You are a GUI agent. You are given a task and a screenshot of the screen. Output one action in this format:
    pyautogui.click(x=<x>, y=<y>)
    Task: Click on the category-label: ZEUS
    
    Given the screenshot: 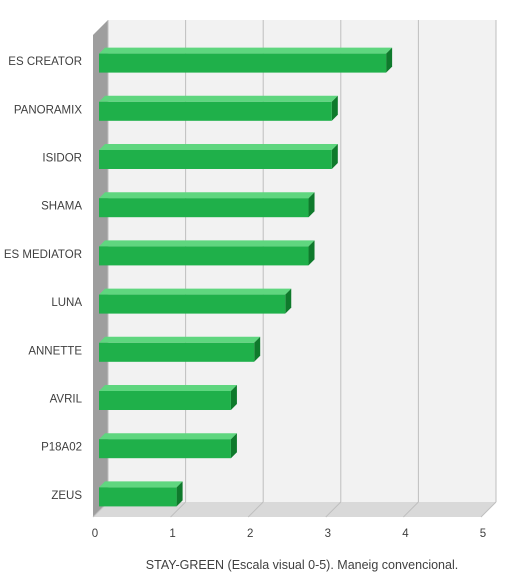 What is the action you would take?
    pyautogui.click(x=66, y=496)
    